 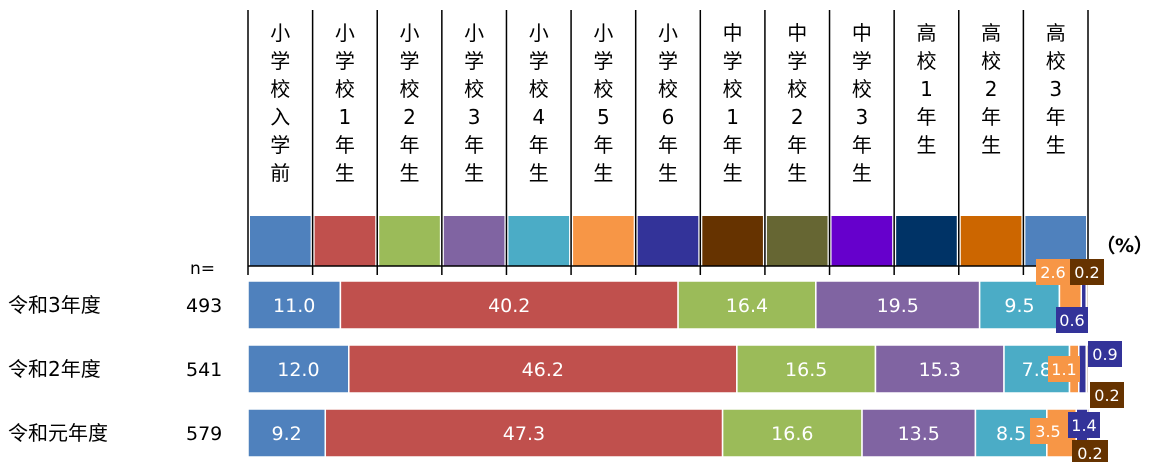 What do you see at coordinates (862, 103) in the screenshot?
I see `legend-label: 中学校 3 年生` at bounding box center [862, 103].